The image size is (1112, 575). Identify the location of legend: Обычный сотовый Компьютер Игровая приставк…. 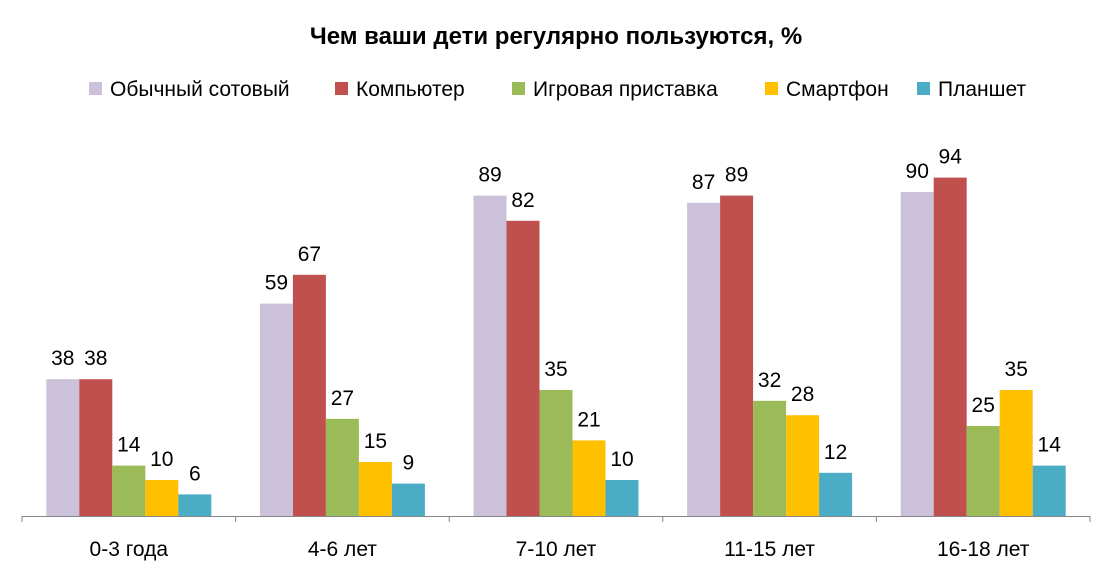
(557, 89).